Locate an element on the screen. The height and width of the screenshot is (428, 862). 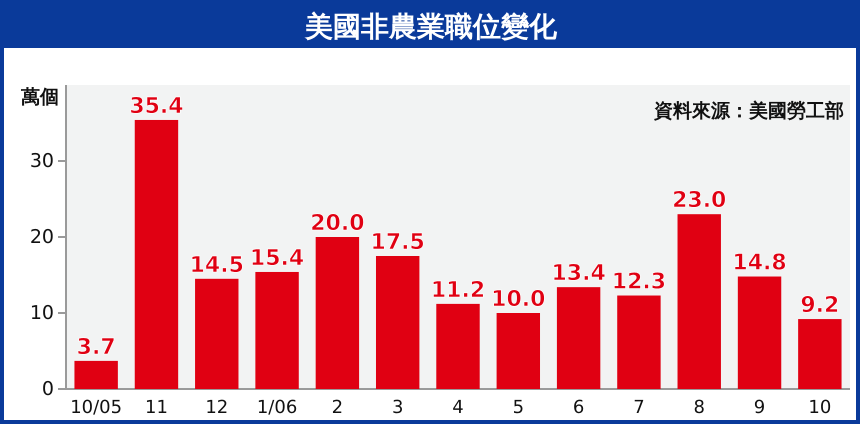
data-label: 20.0 is located at coordinates (337, 223).